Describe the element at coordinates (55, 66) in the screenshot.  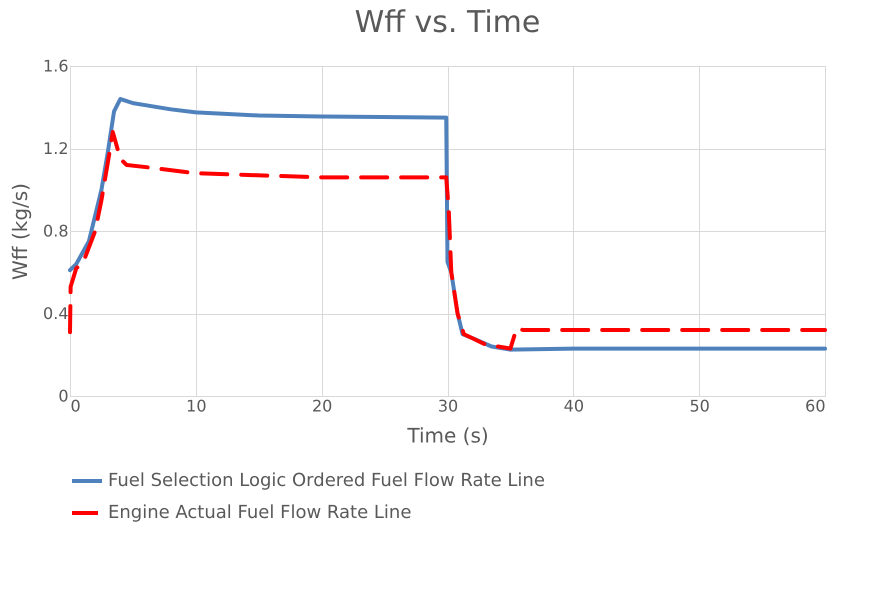
I see `y-tick-label: 1.6` at that location.